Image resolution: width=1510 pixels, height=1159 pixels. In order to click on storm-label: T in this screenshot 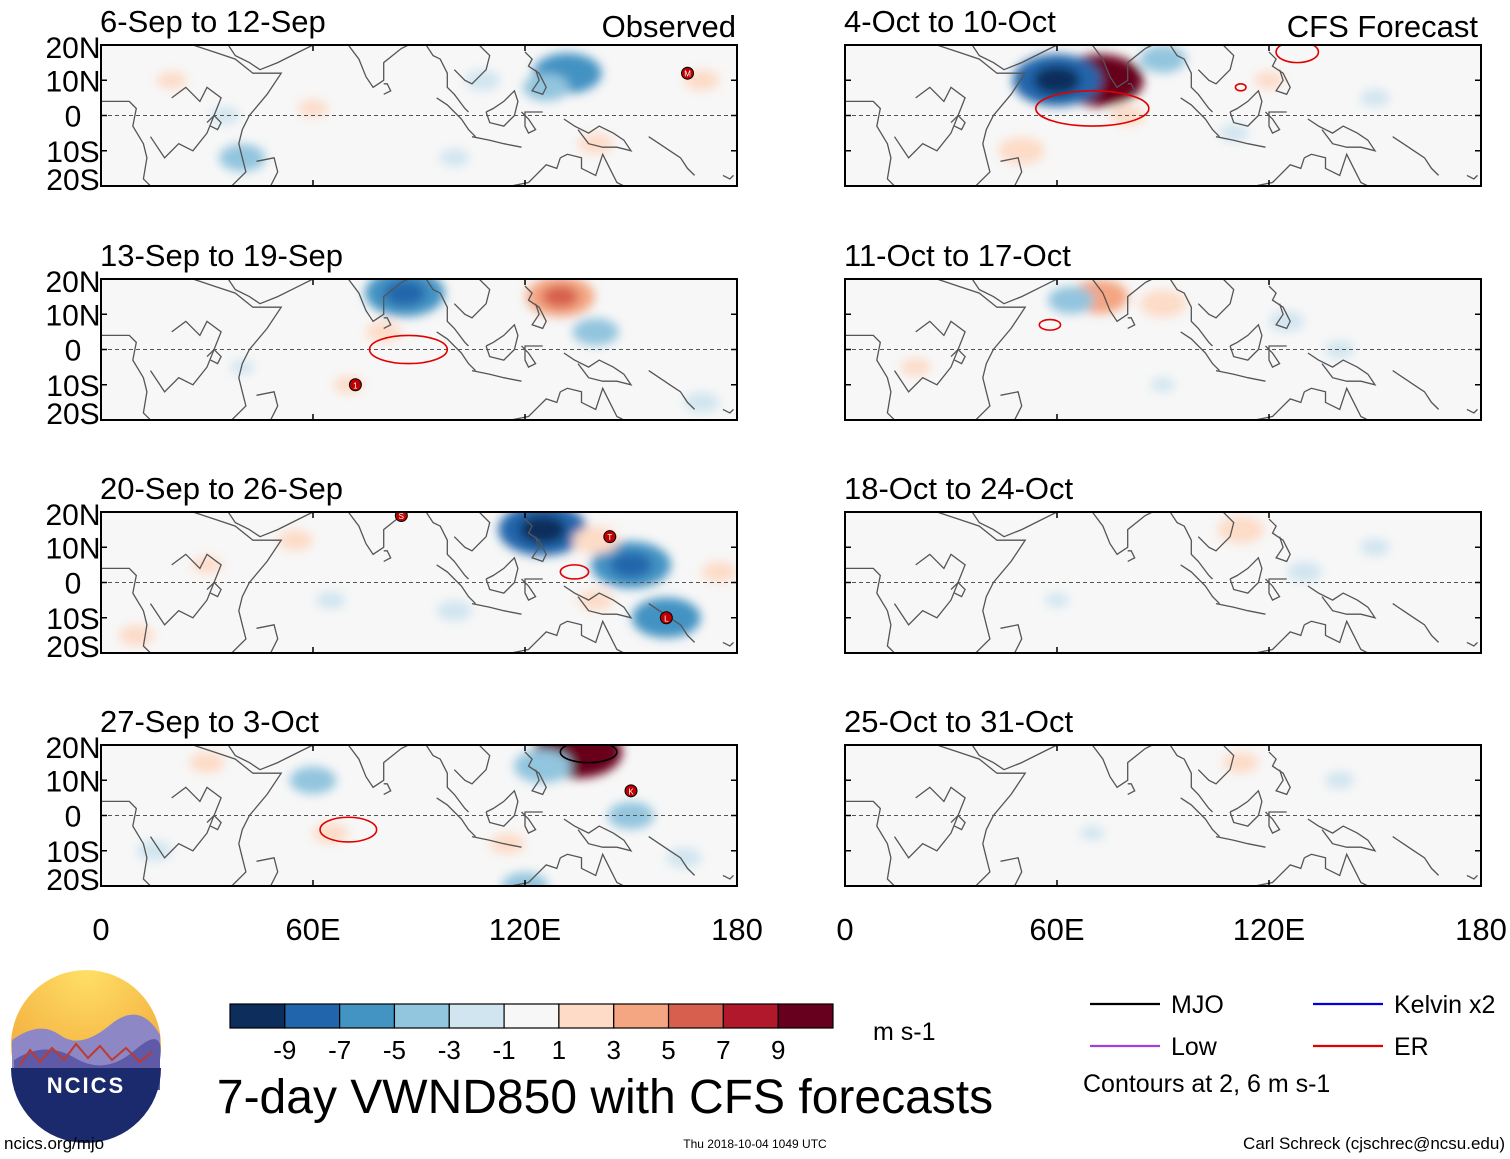, I will do `click(609, 537)`.